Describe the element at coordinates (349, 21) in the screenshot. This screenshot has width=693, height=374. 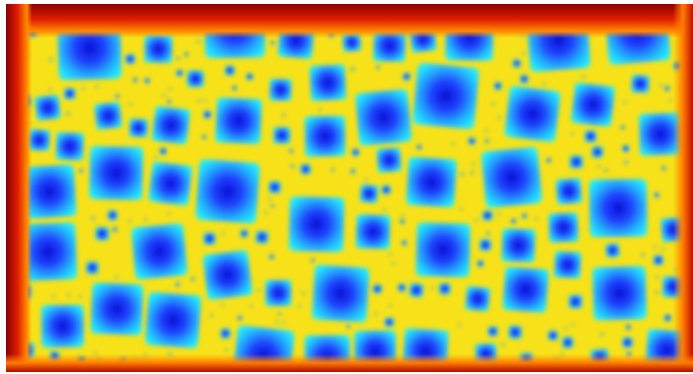
I see `top-edge-band` at that location.